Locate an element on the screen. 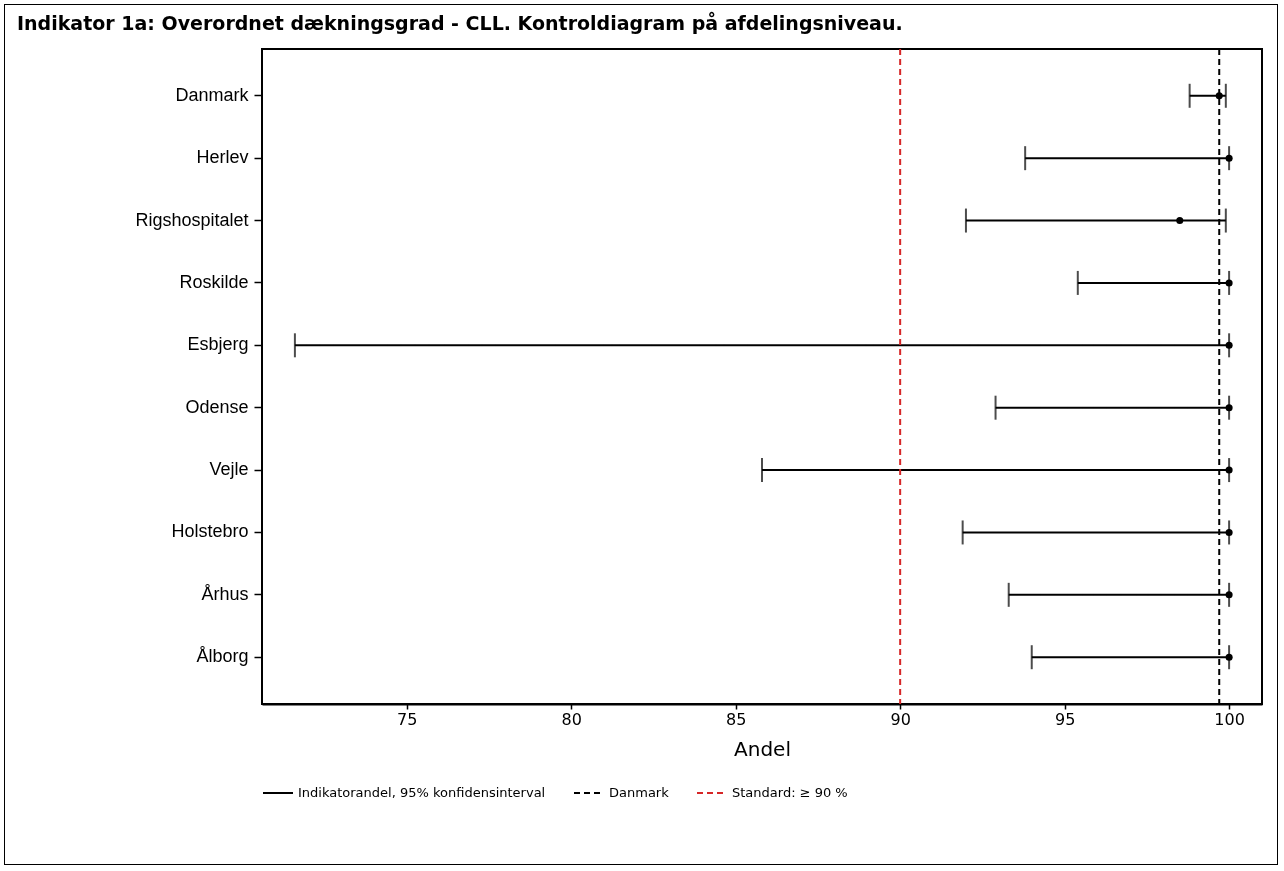  y-tick-label: Ålborg is located at coordinates (222, 656).